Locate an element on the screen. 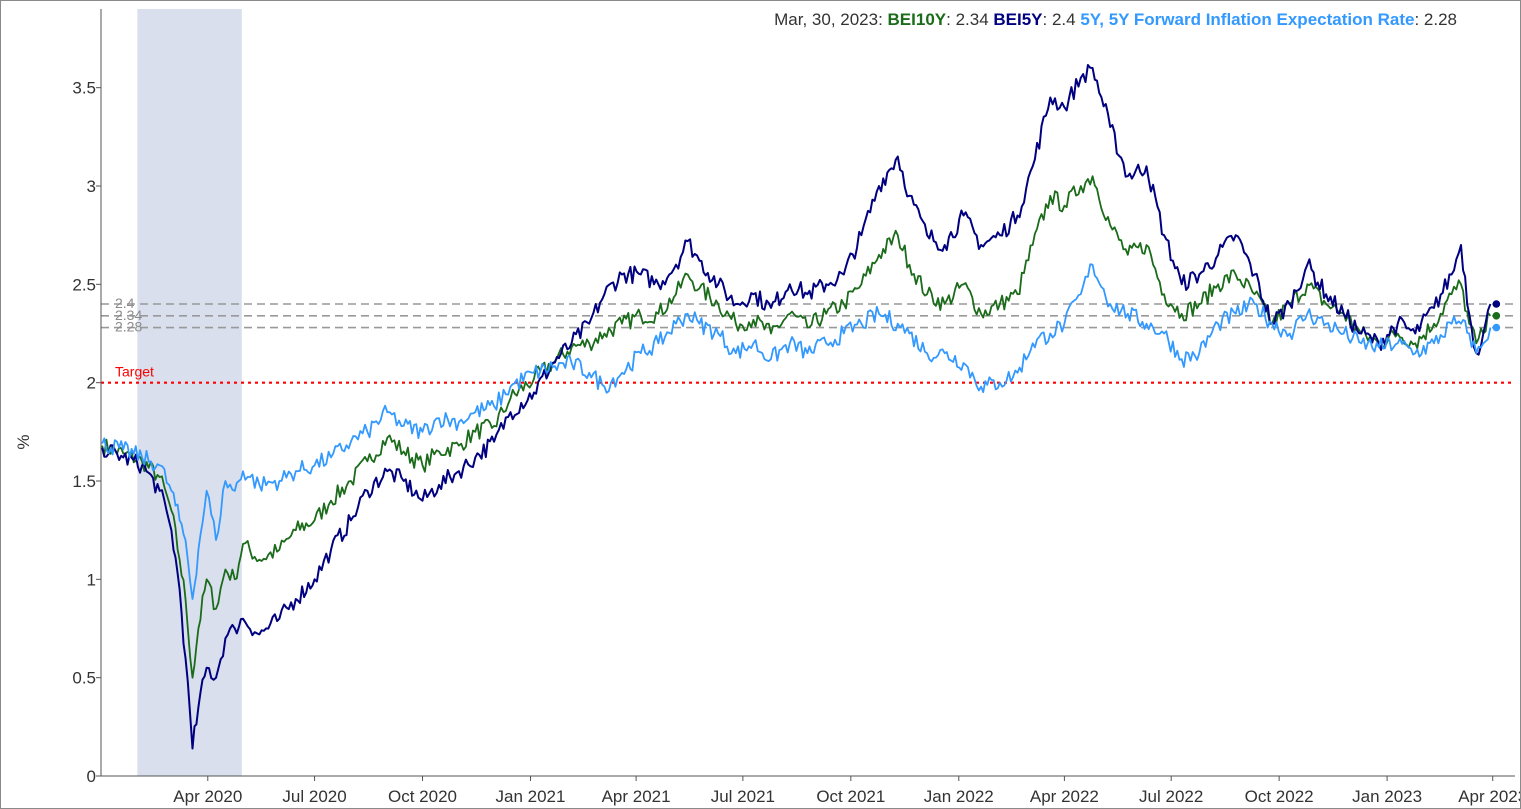  y-tick-label: 1 is located at coordinates (91, 579).